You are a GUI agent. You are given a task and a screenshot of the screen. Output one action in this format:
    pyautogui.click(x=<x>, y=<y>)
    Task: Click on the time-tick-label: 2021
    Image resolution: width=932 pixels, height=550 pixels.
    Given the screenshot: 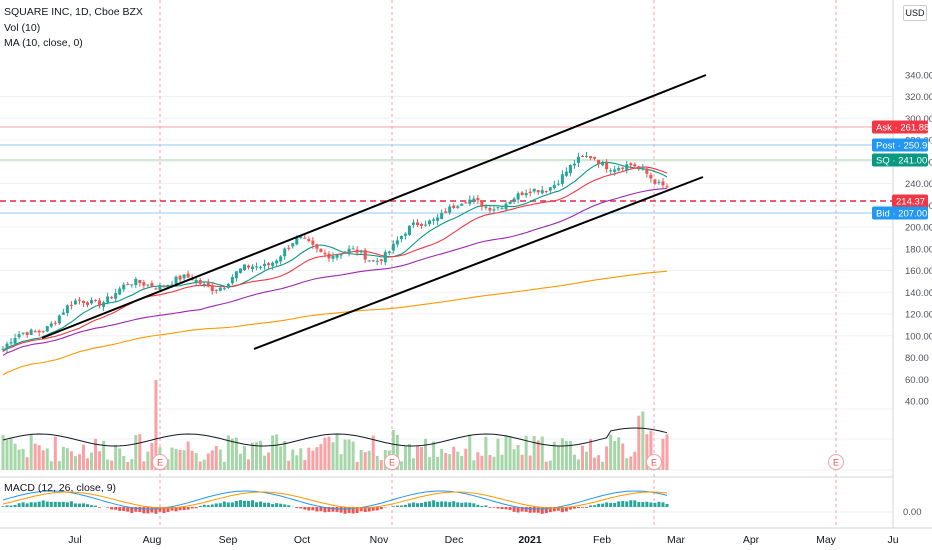 What is the action you would take?
    pyautogui.click(x=530, y=540)
    